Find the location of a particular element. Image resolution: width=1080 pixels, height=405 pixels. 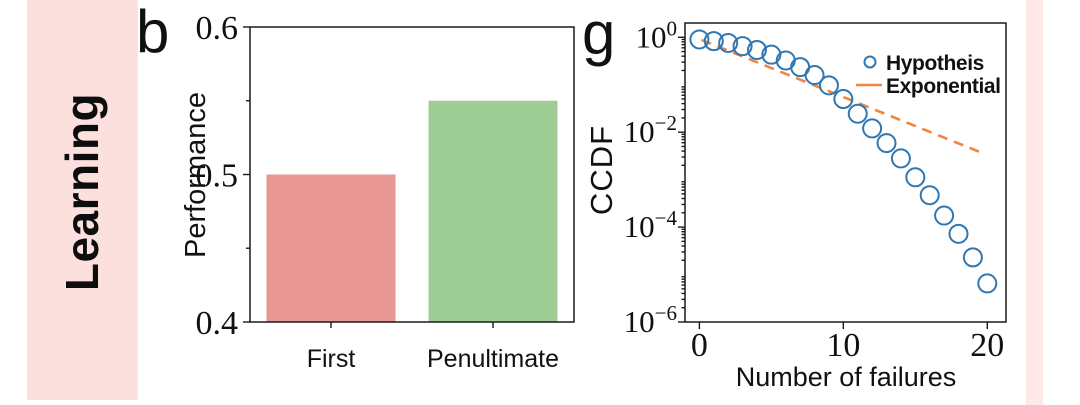

bar-ytick-label: 0.4 is located at coordinates (217, 323).